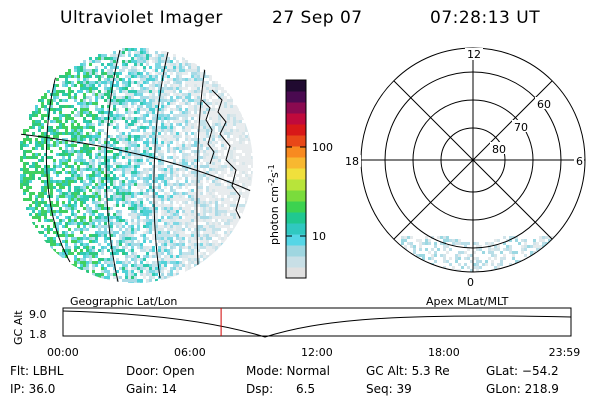 This screenshot has width=600, height=400. Describe the element at coordinates (317, 18) in the screenshot. I see `date-label: 27 Sep 07` at that location.